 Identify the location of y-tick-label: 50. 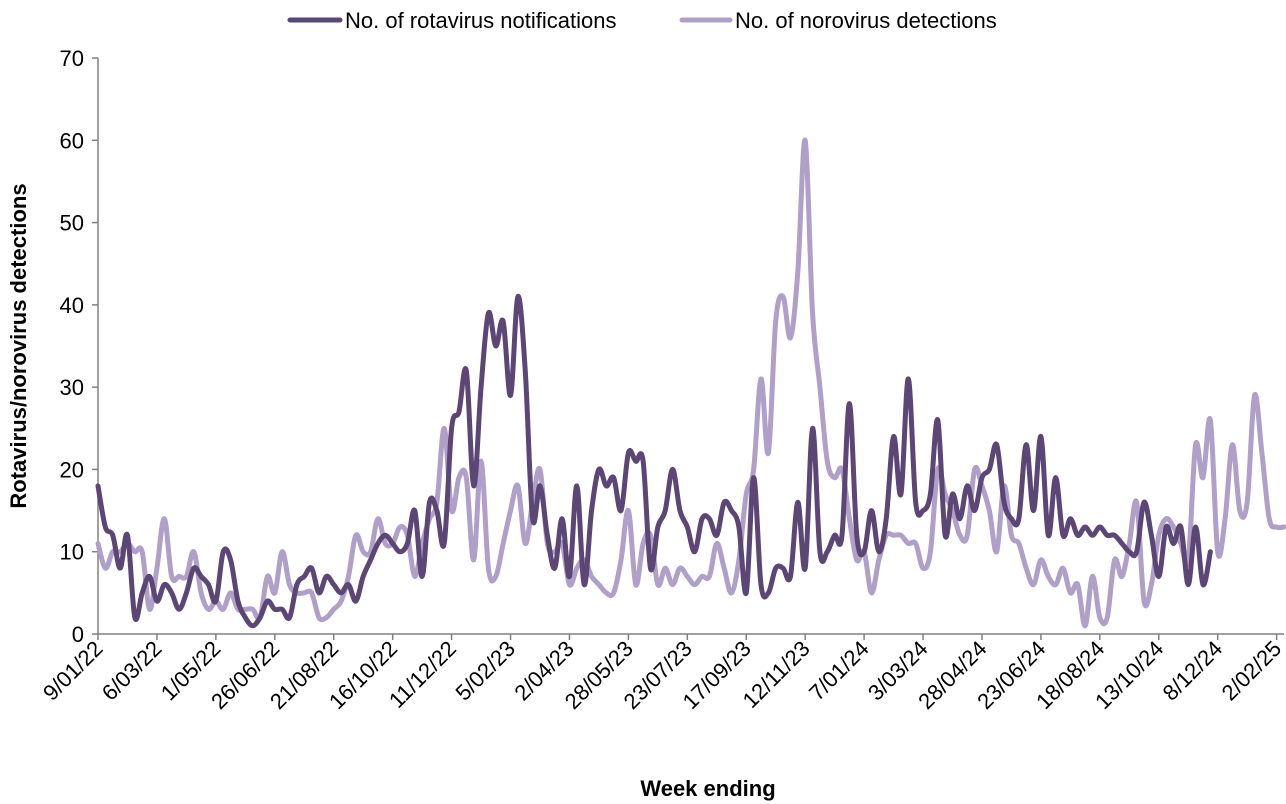
(72, 223).